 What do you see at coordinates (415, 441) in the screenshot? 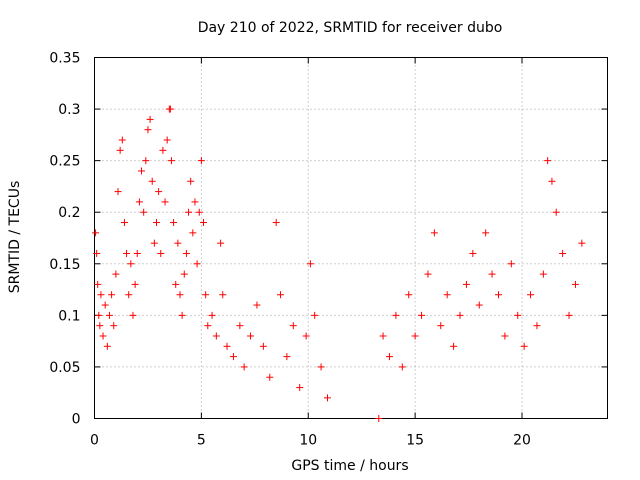
I see `x-tick-label: 15` at bounding box center [415, 441].